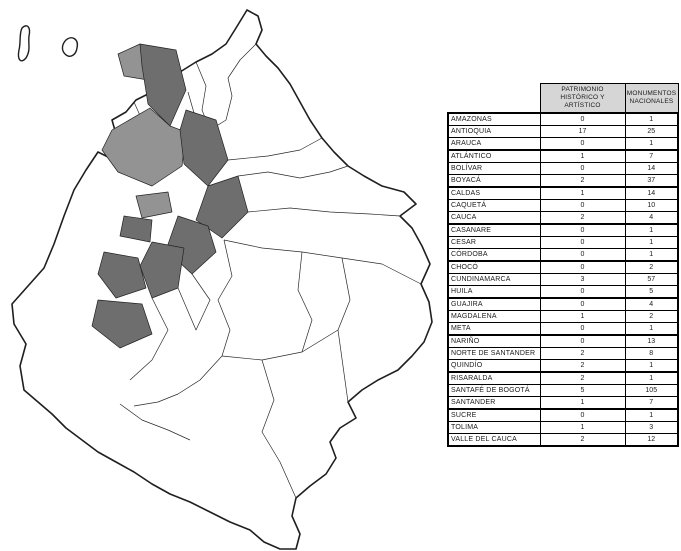 The image size is (681, 551). I want to click on table-row: TOLIMA 1 3, so click(563, 428).